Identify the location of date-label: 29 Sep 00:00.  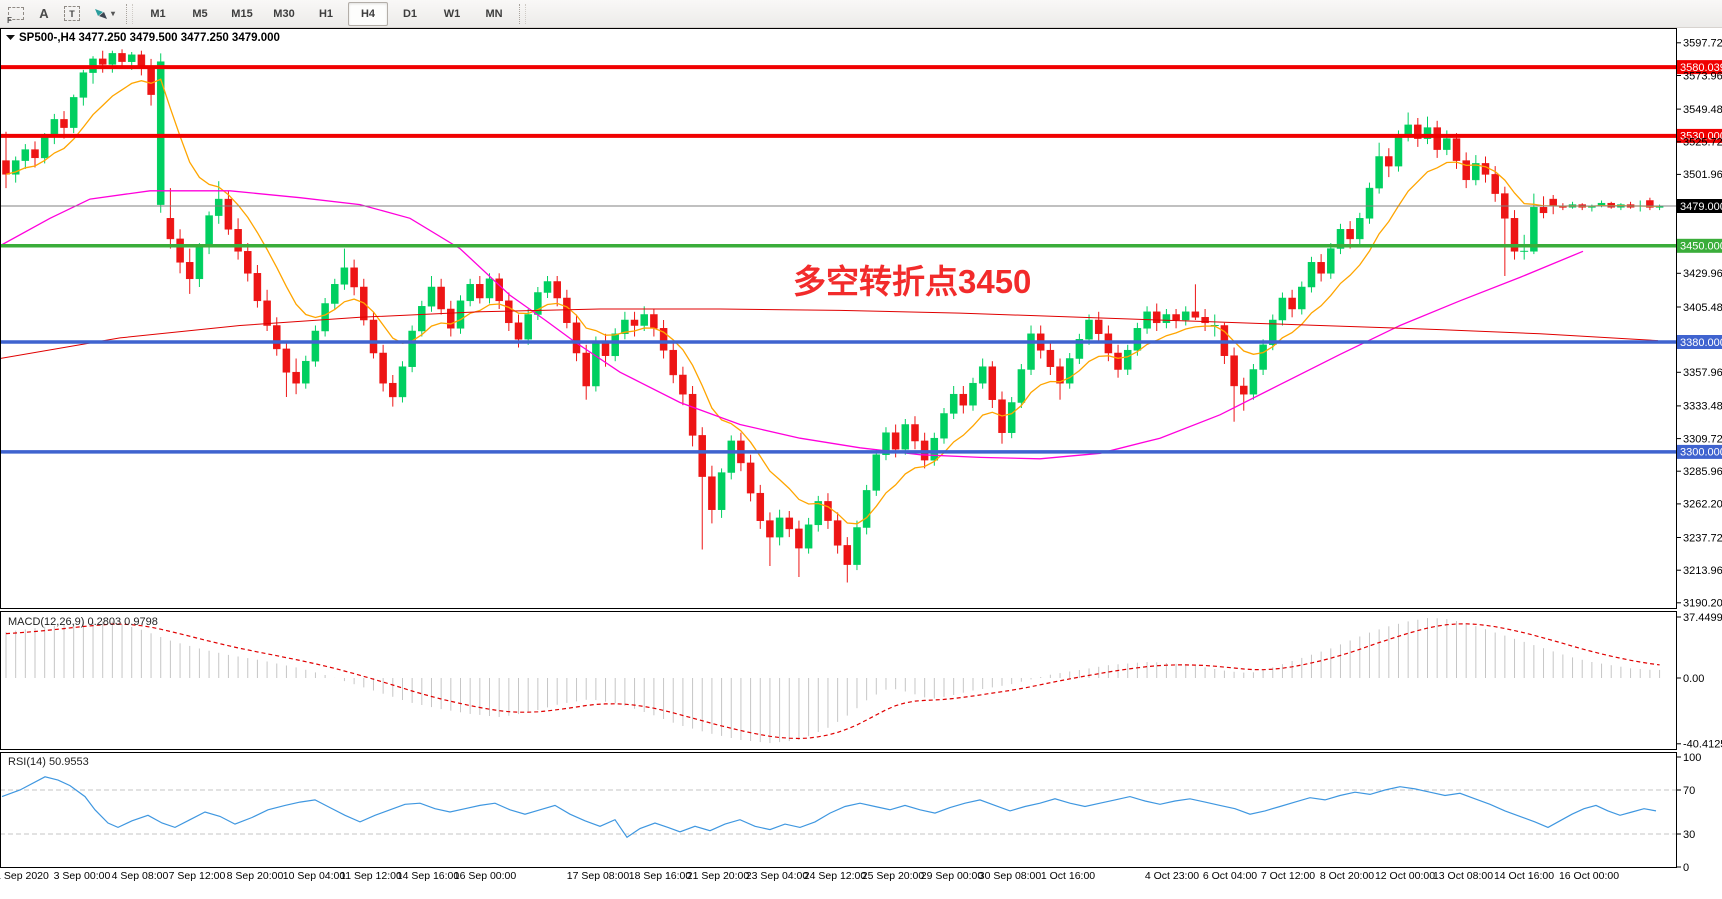
(952, 876).